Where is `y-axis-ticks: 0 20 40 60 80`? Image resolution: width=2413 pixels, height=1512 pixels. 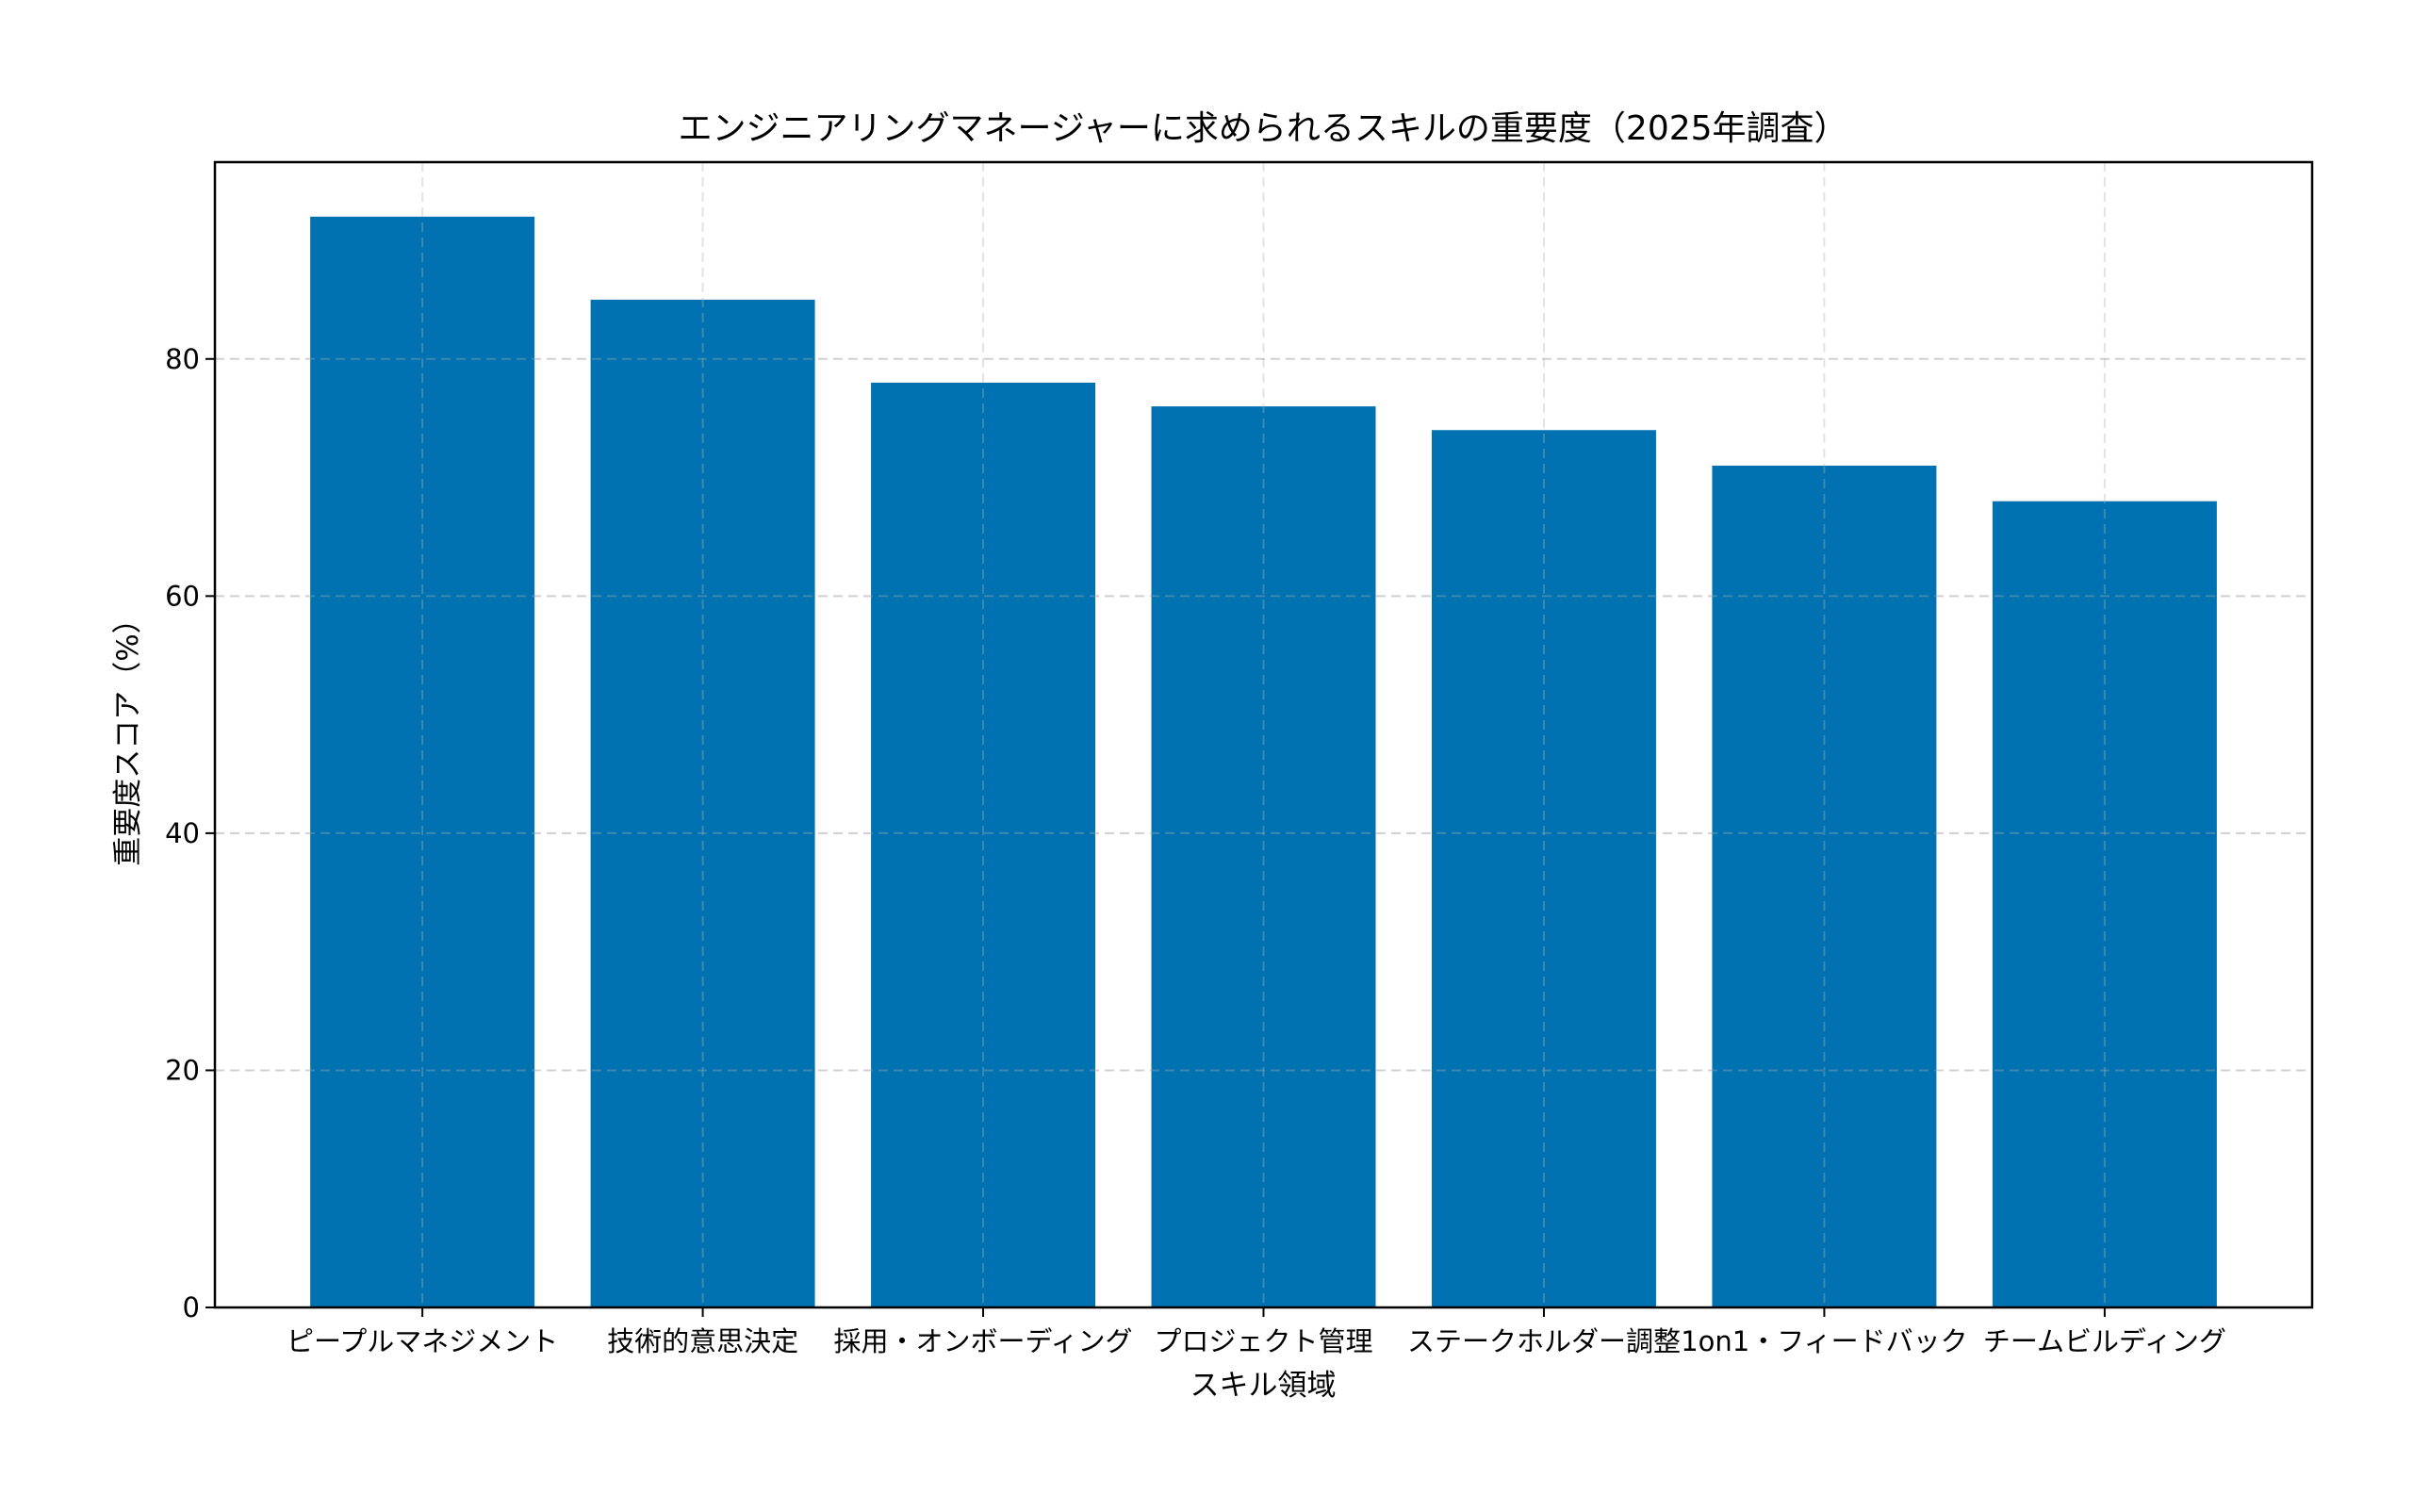 y-axis-ticks: 0 20 40 60 80 is located at coordinates (190, 833).